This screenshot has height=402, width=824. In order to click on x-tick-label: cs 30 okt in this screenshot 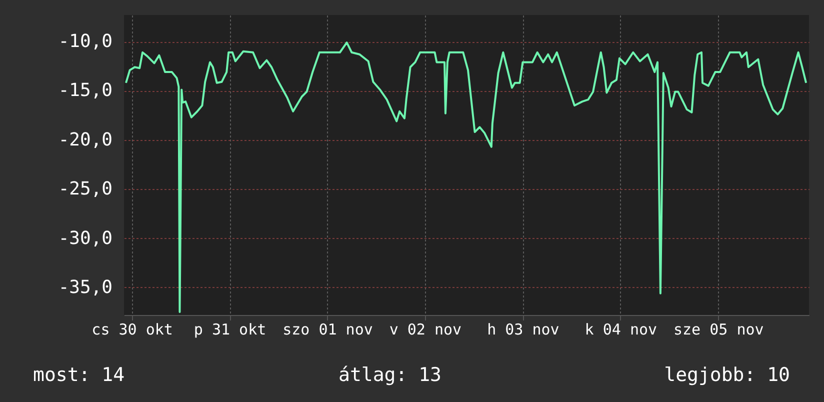, I will do `click(132, 329)`.